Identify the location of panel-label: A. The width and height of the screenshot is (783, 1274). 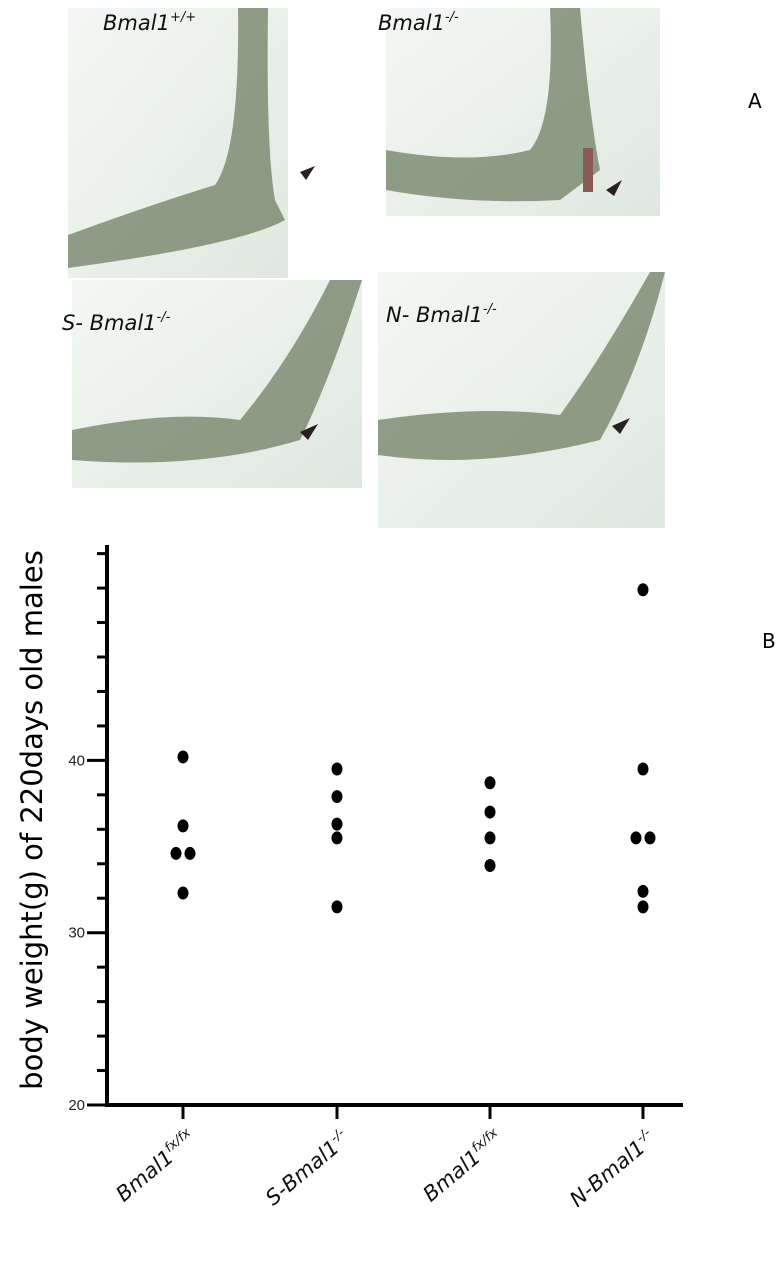
(755, 101).